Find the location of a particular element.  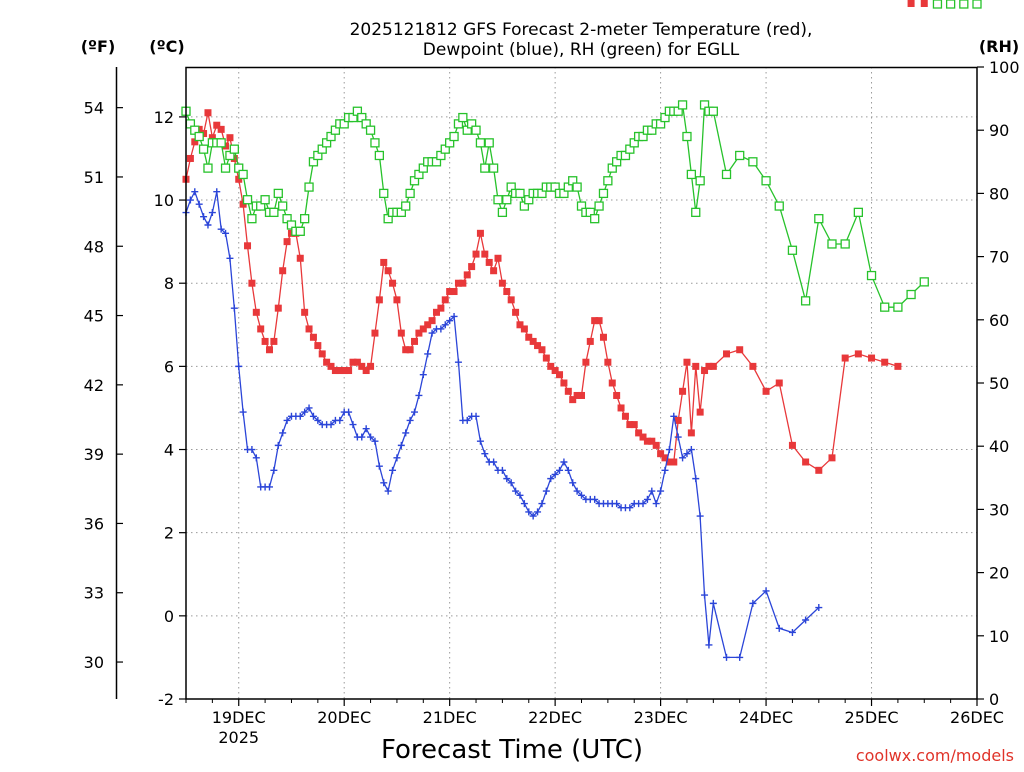

rh-tick-label: 80 is located at coordinates (999, 193).